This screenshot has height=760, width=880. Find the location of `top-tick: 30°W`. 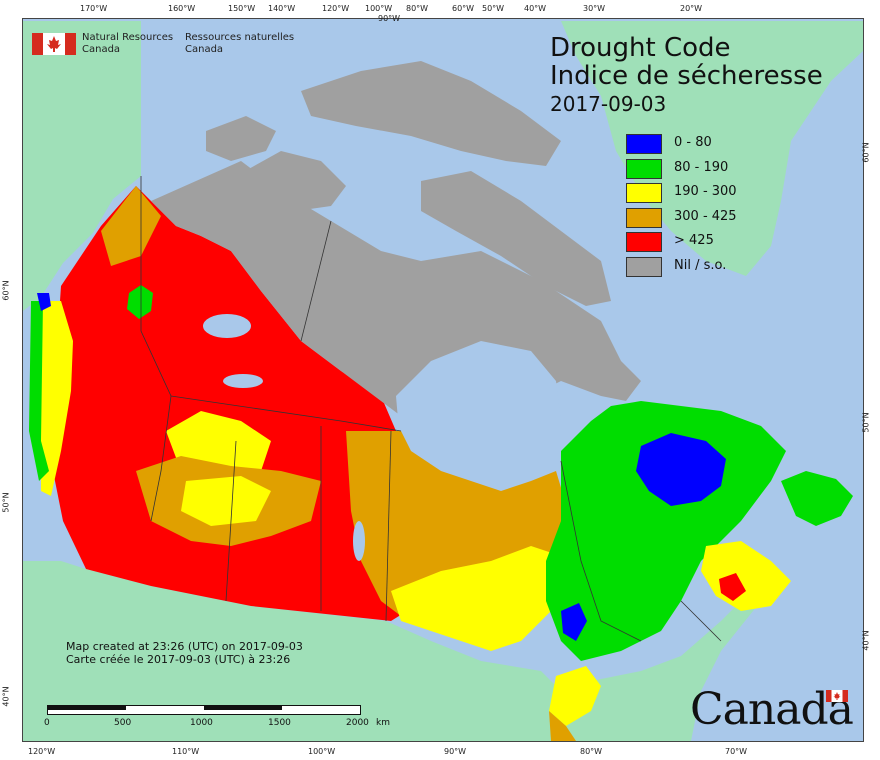

top-tick: 30°W is located at coordinates (594, 8).